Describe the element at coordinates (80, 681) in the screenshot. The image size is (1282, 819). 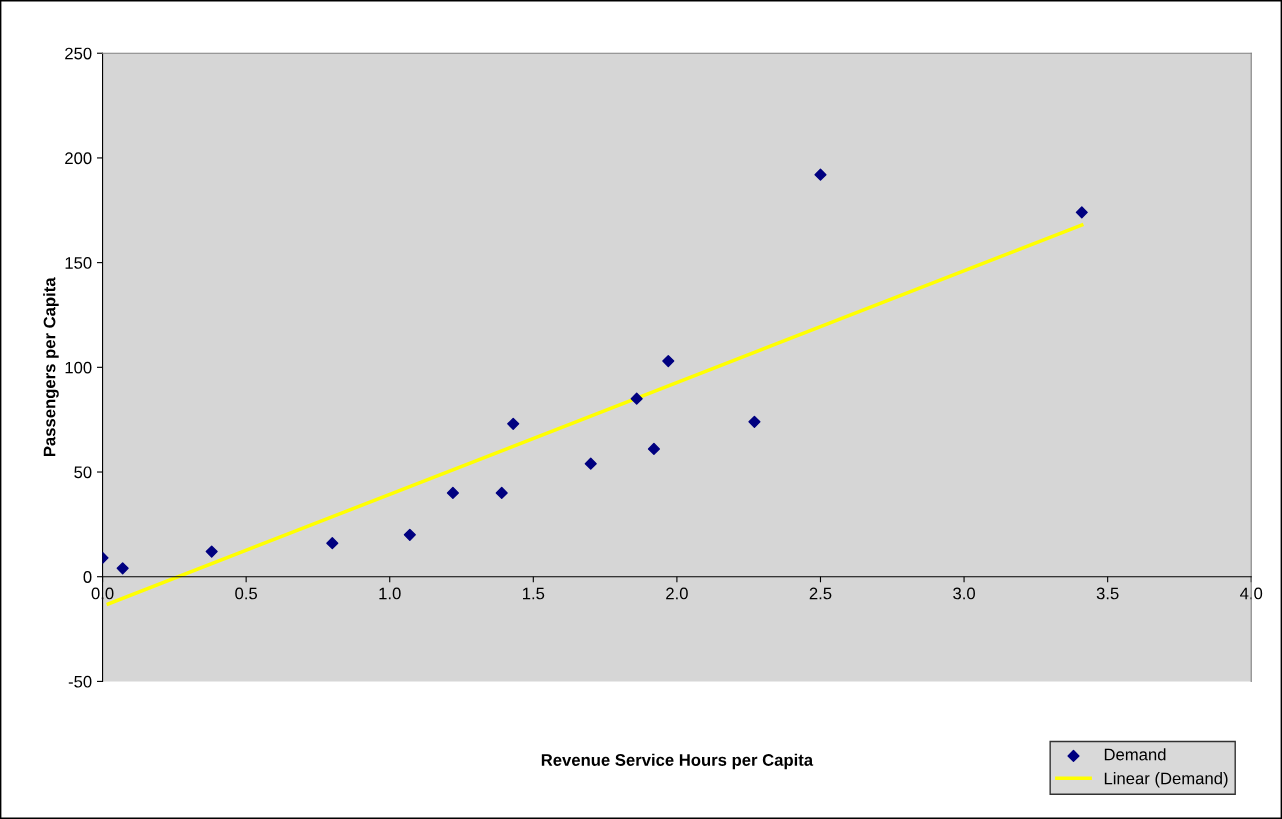
I see `y-tick-label: -50` at that location.